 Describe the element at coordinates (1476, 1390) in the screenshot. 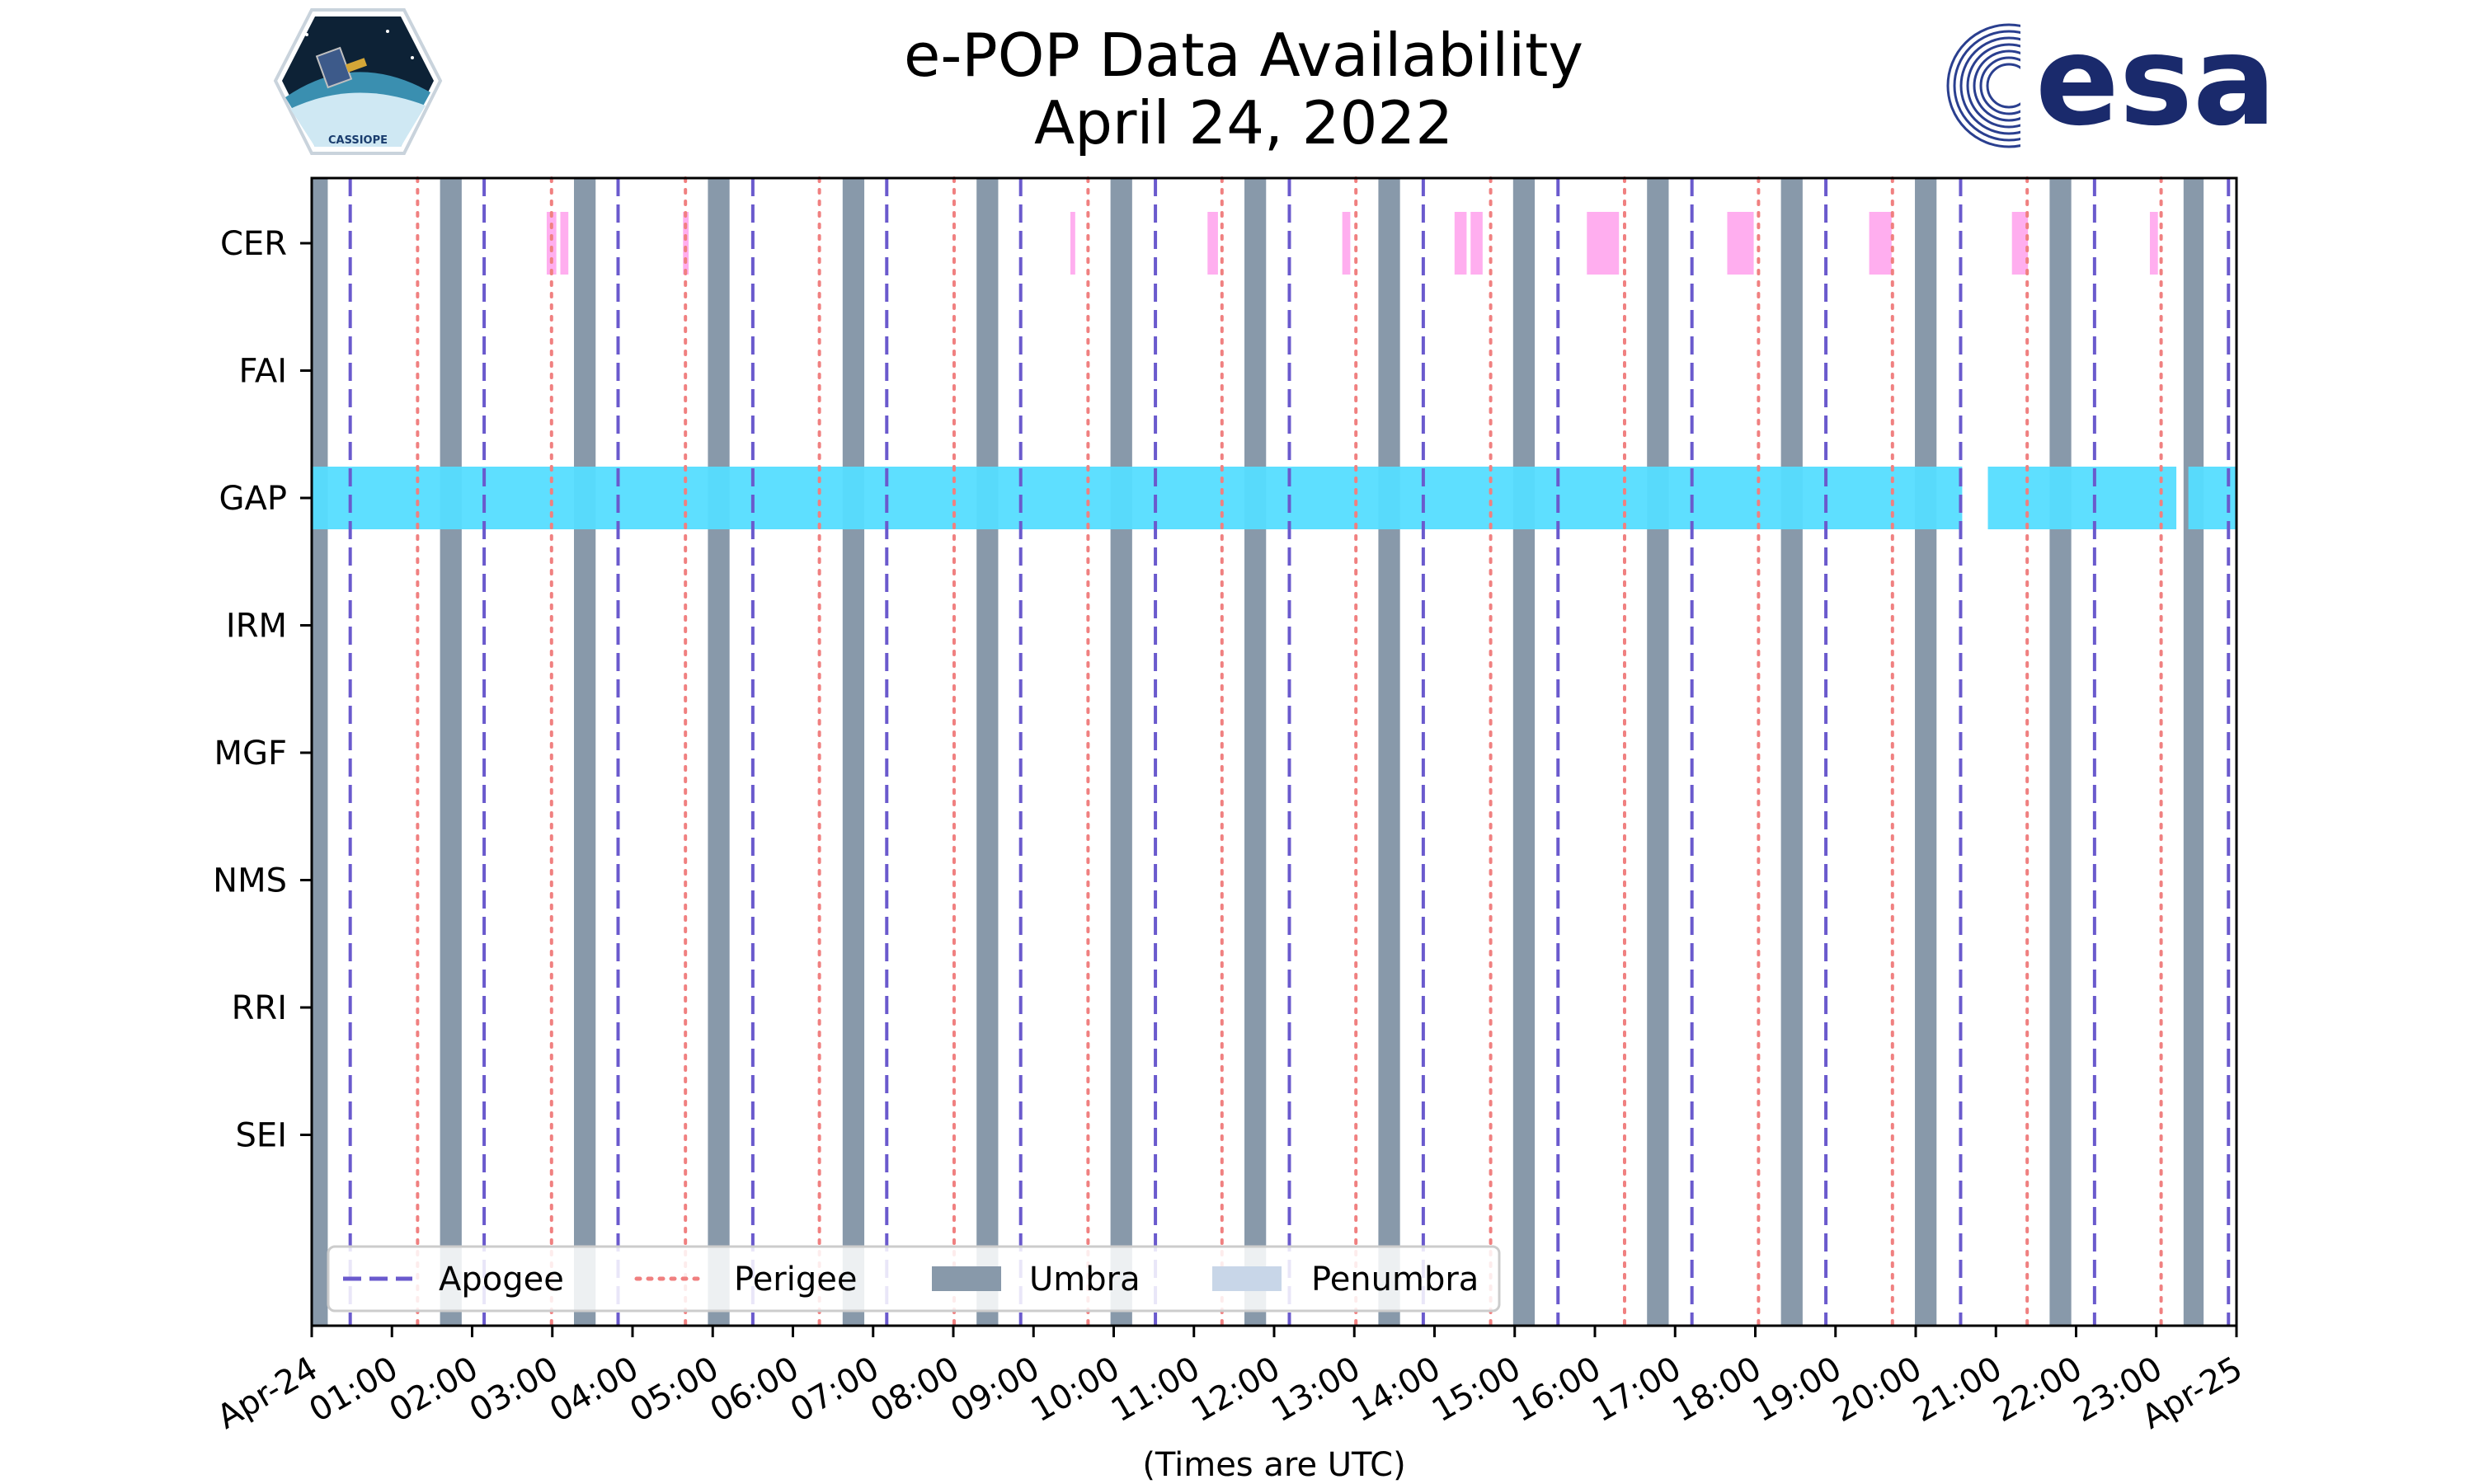

I see `x-tick-label: 15:00` at that location.